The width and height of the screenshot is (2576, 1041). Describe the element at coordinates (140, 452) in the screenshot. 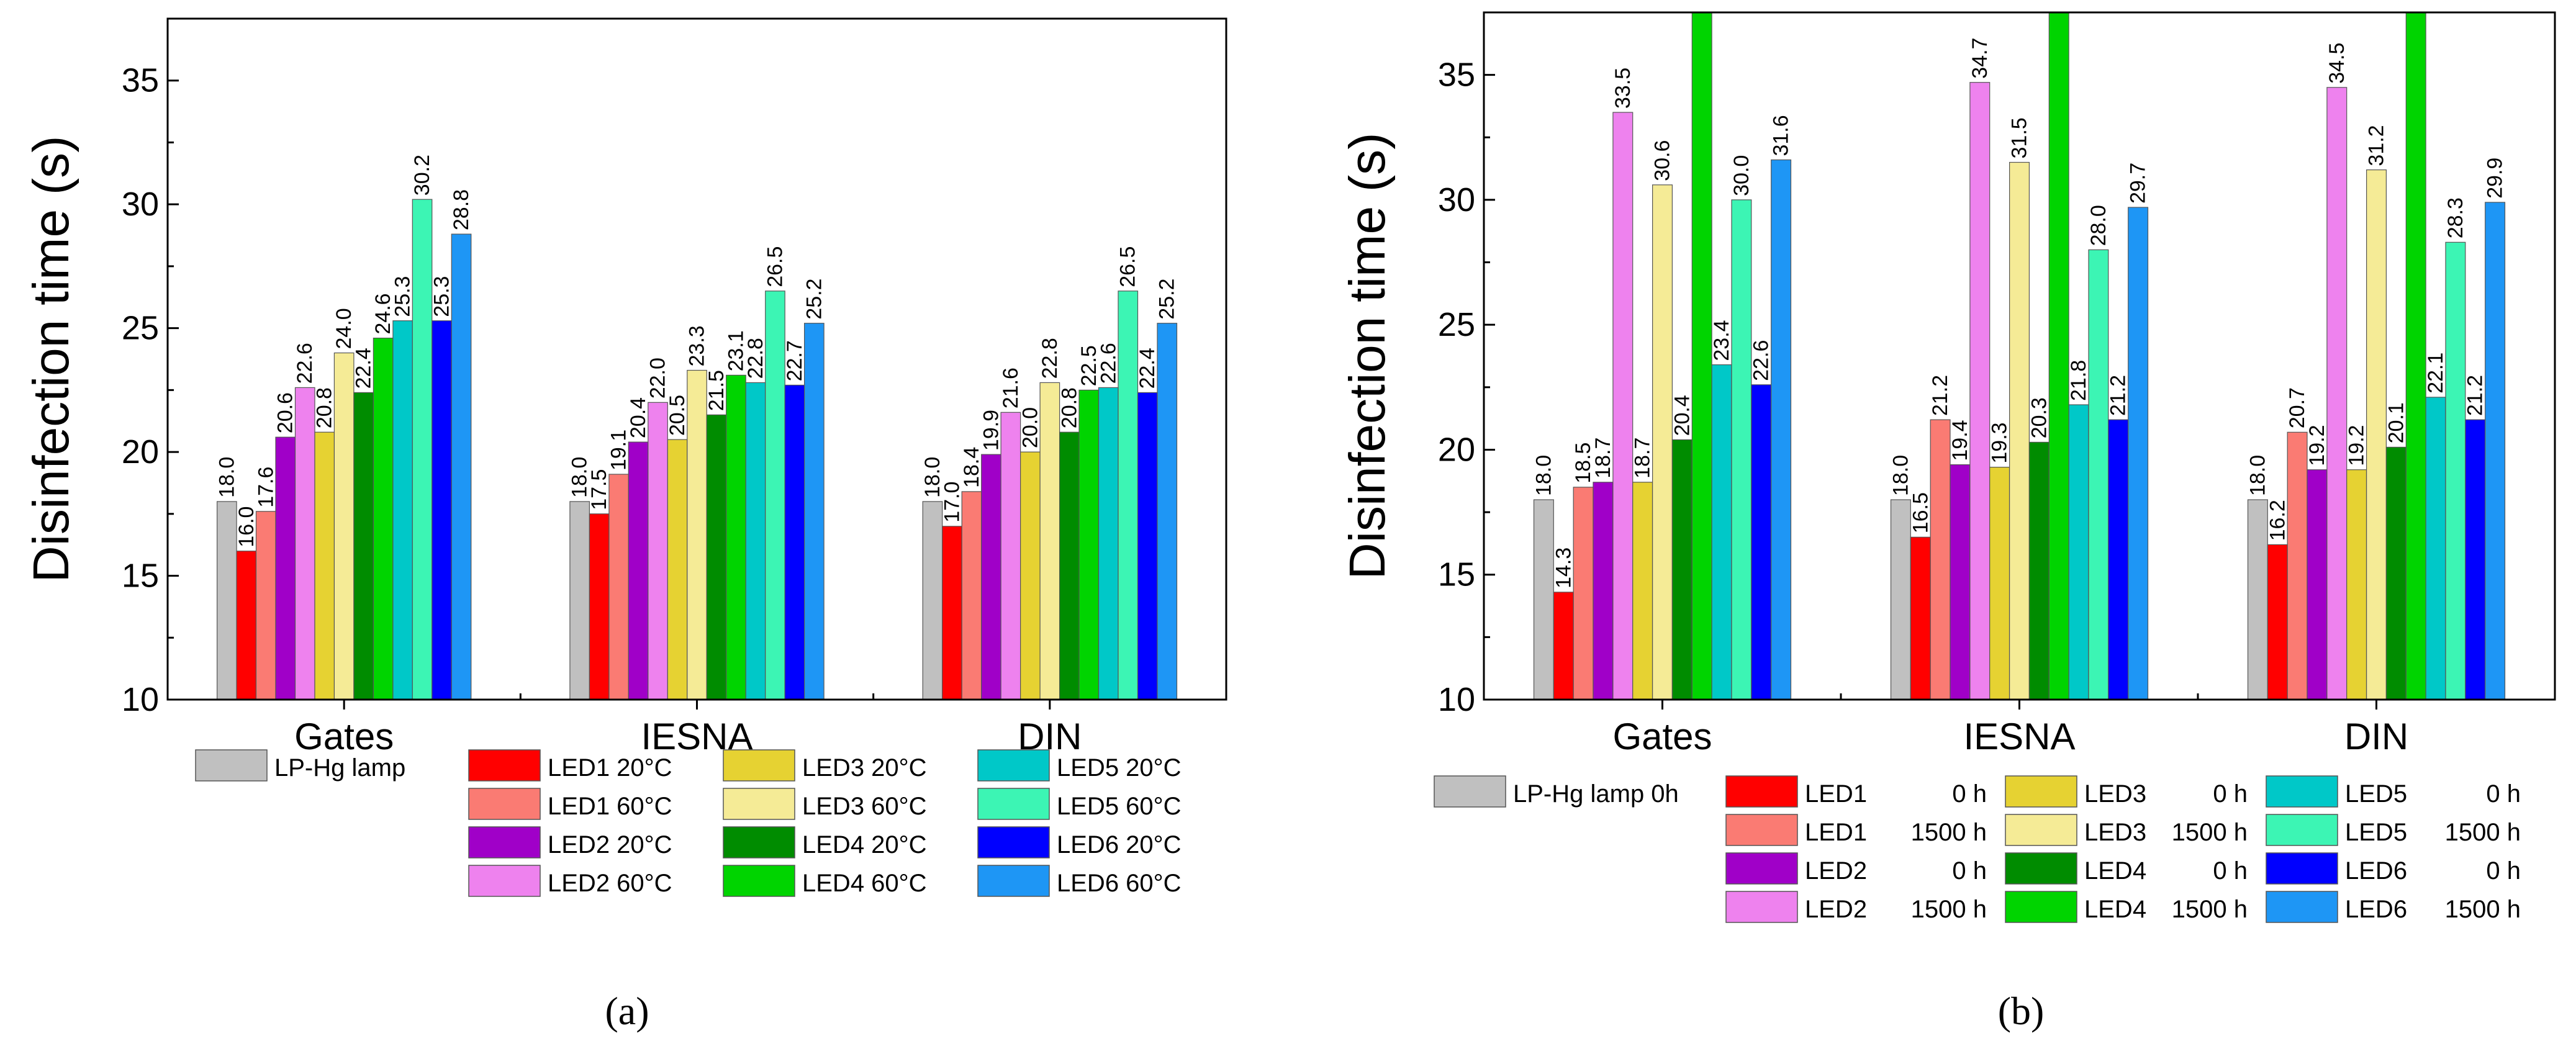

I see `y-tick-label: 20` at that location.